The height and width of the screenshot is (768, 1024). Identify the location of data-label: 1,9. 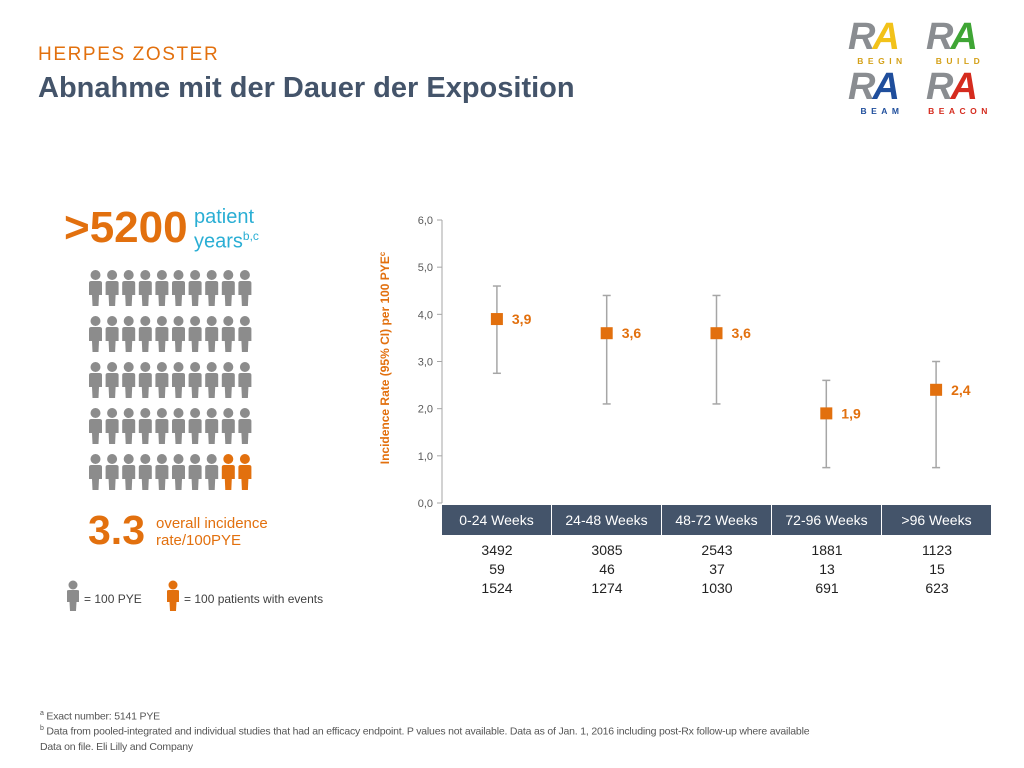
(851, 413).